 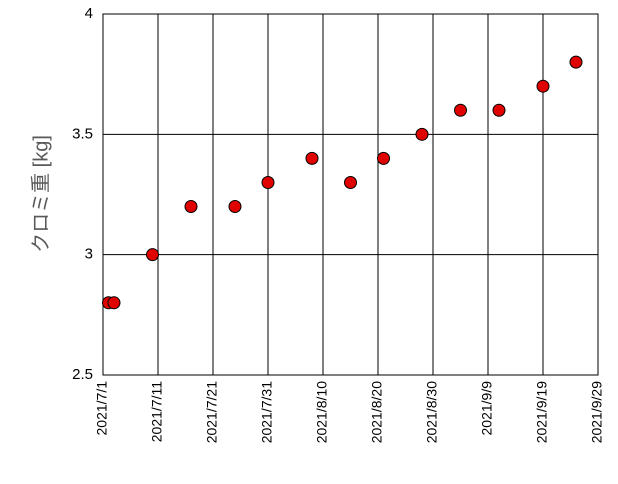 I want to click on x-tick-label: 2021/7/31, so click(x=267, y=412).